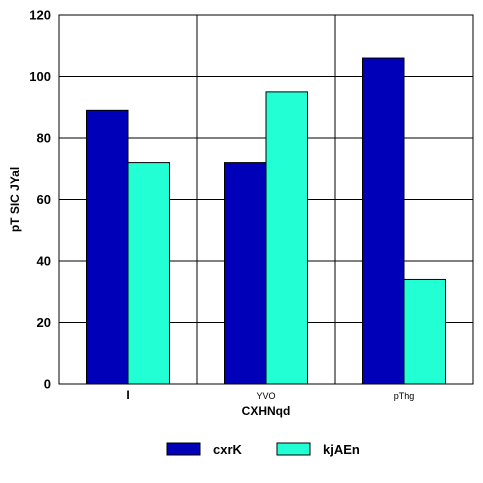 The height and width of the screenshot is (483, 483). Describe the element at coordinates (40, 76) in the screenshot. I see `y-tick-label: 100` at that location.